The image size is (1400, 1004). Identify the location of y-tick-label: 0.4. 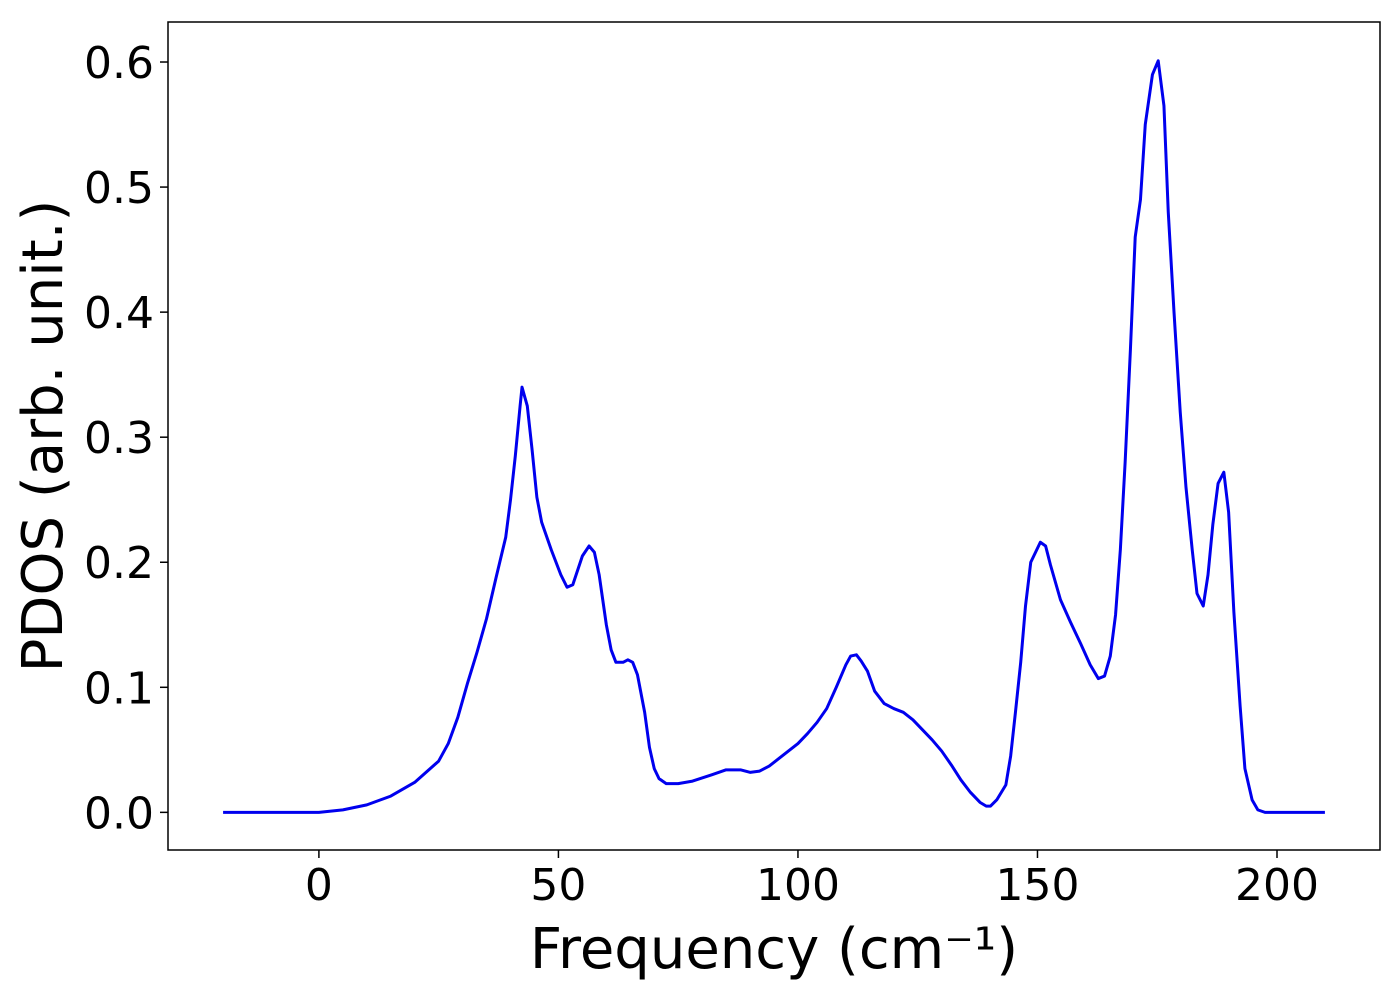
(119, 313).